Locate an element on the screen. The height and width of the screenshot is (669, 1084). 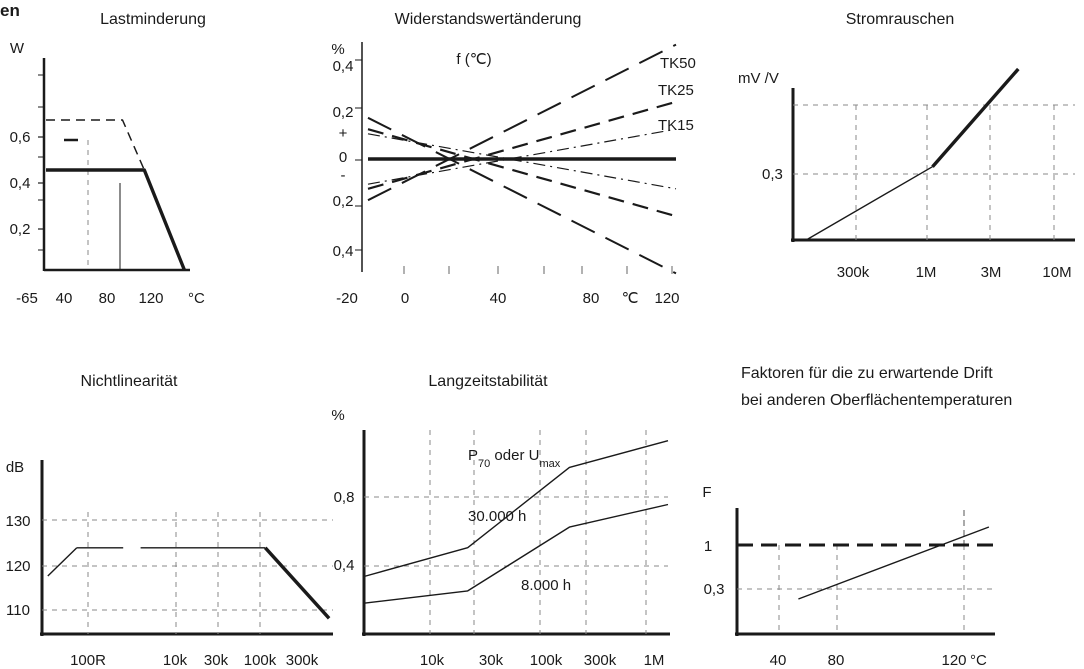
series-label: TK15 is located at coordinates (676, 125).